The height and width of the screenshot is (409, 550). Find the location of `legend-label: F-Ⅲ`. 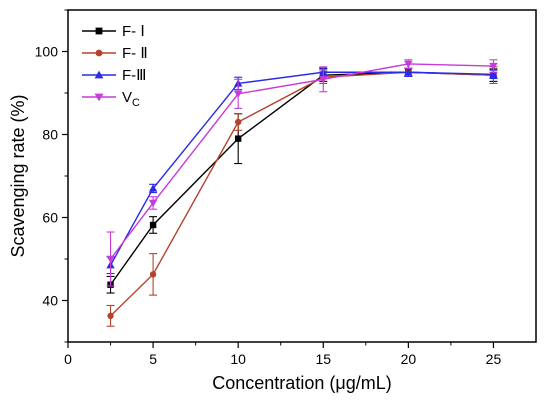

legend-label: F-Ⅲ is located at coordinates (134, 75).